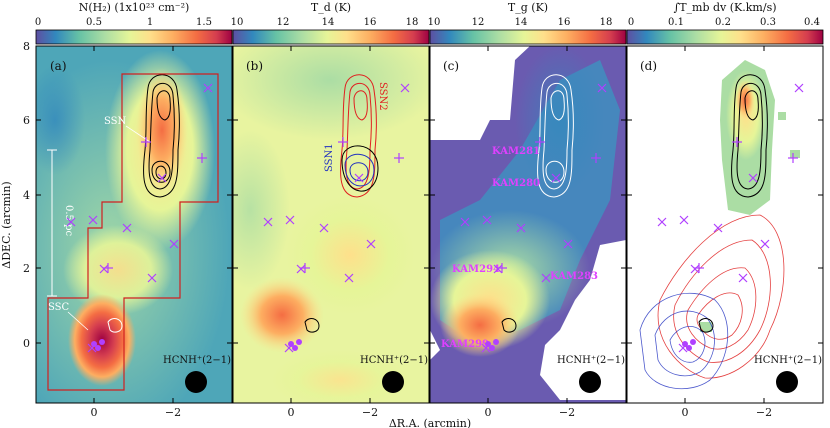  What do you see at coordinates (724, 7) in the screenshot?
I see `title-d: ∫T_mb dv (K.km/s)` at bounding box center [724, 7].